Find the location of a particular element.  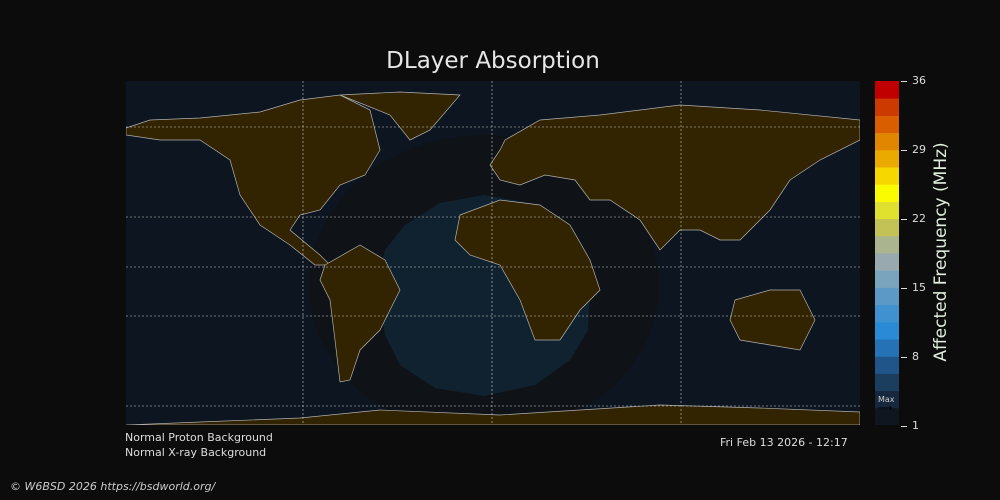

north-america is located at coordinates (253, 180).